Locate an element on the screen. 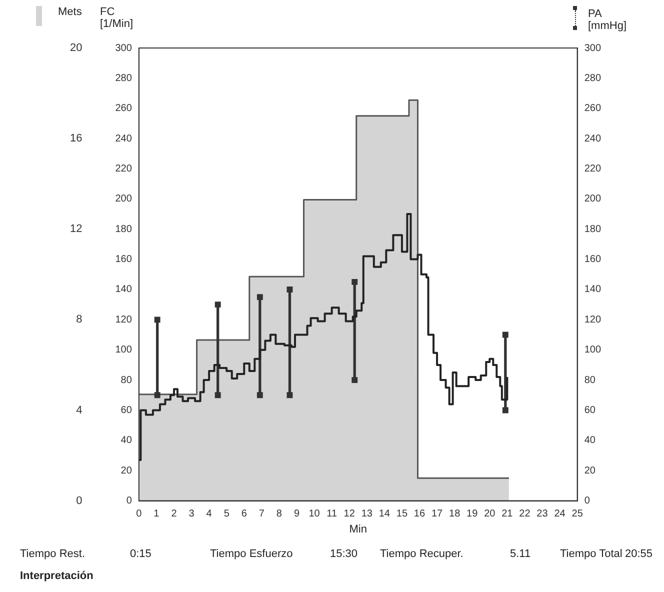 Image resolution: width=664 pixels, height=592 pixels. y-tick-label: 120 is located at coordinates (123, 320).